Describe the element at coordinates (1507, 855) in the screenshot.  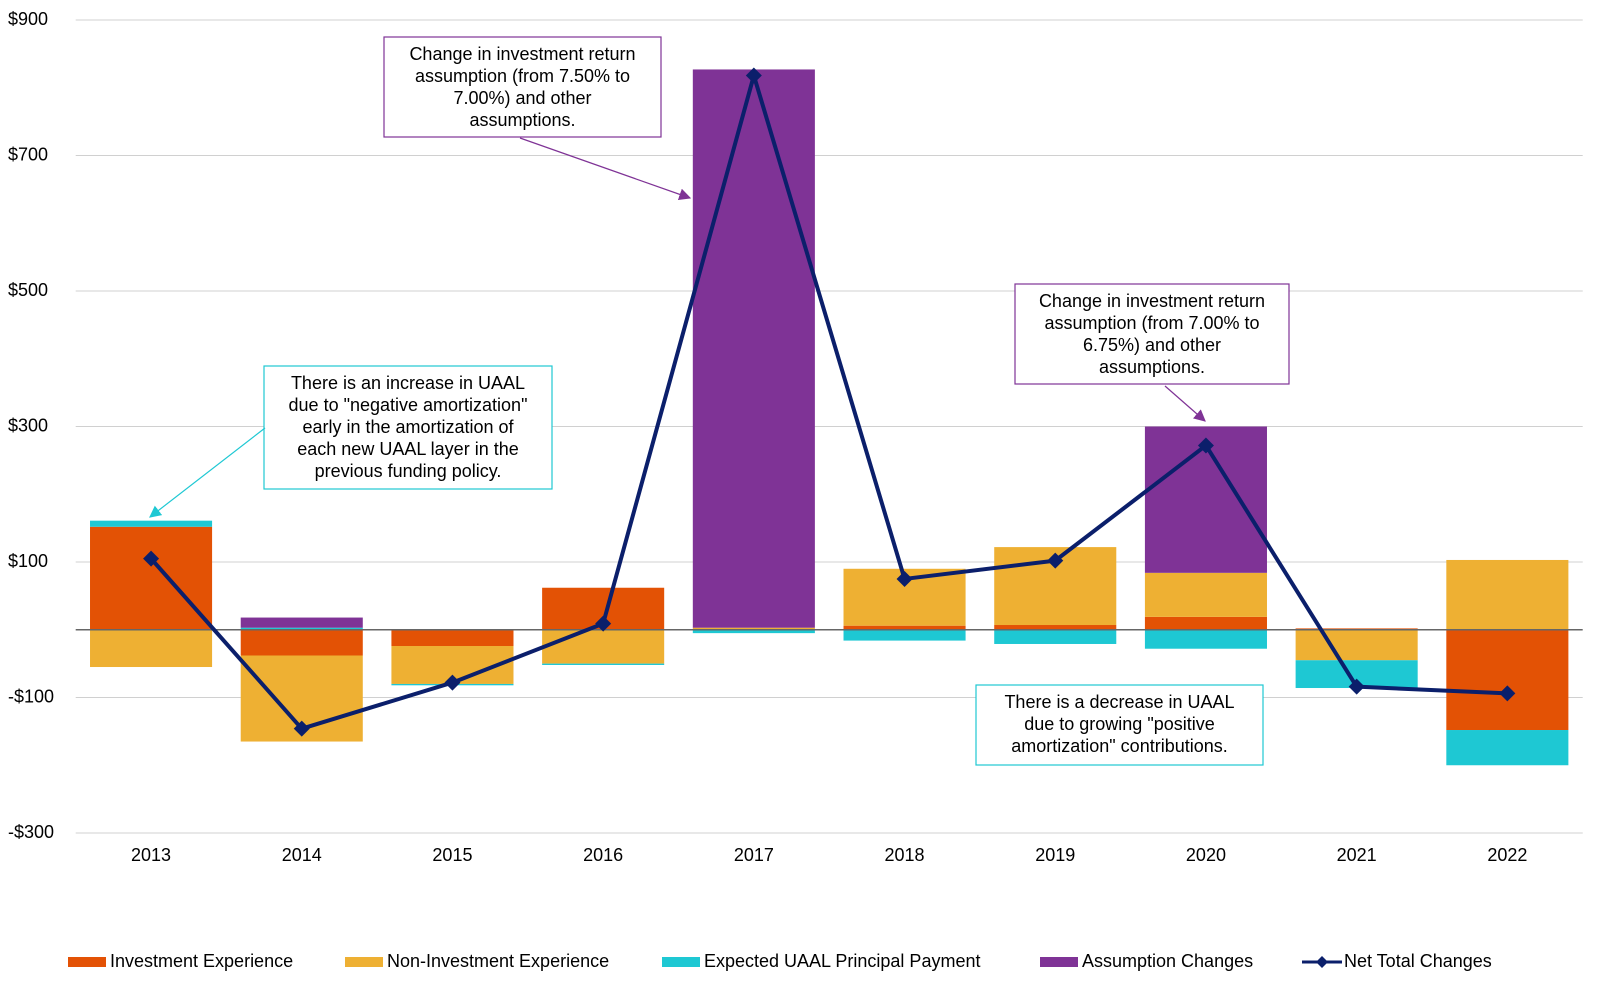
I see `x-tick-label: 2022` at that location.